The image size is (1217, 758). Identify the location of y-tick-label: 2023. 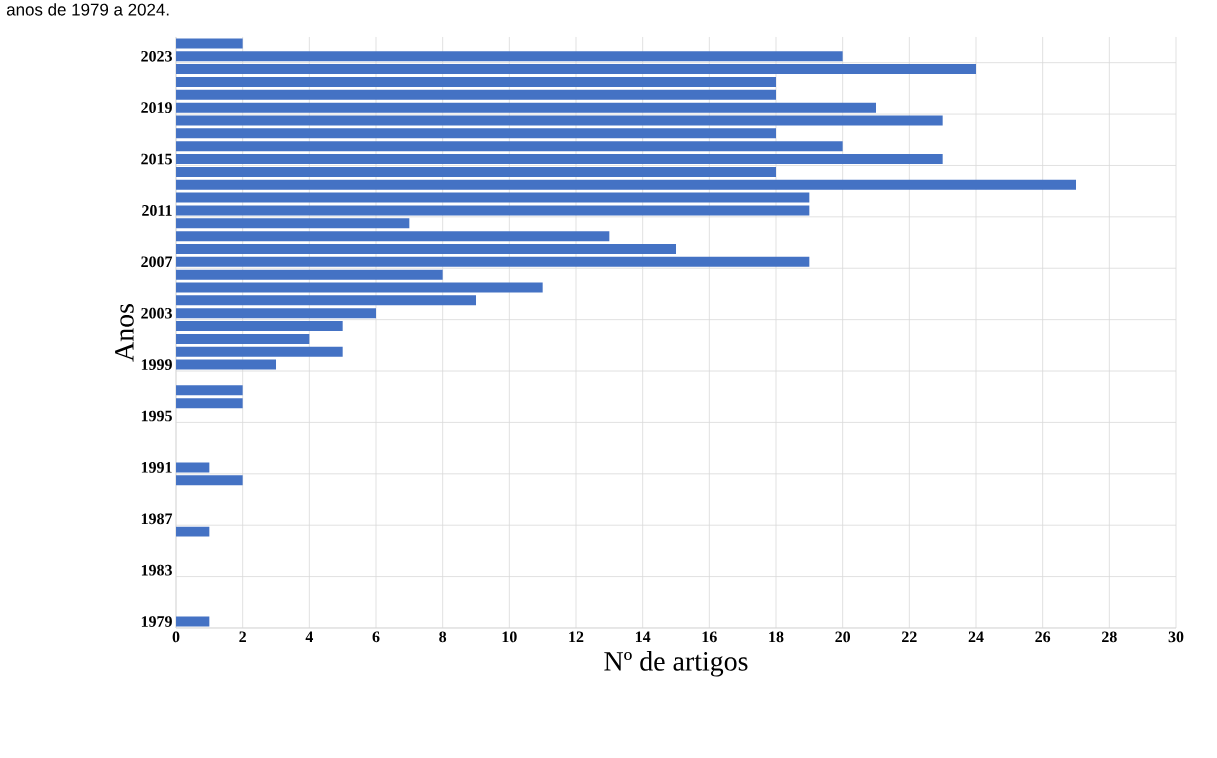
(156, 56).